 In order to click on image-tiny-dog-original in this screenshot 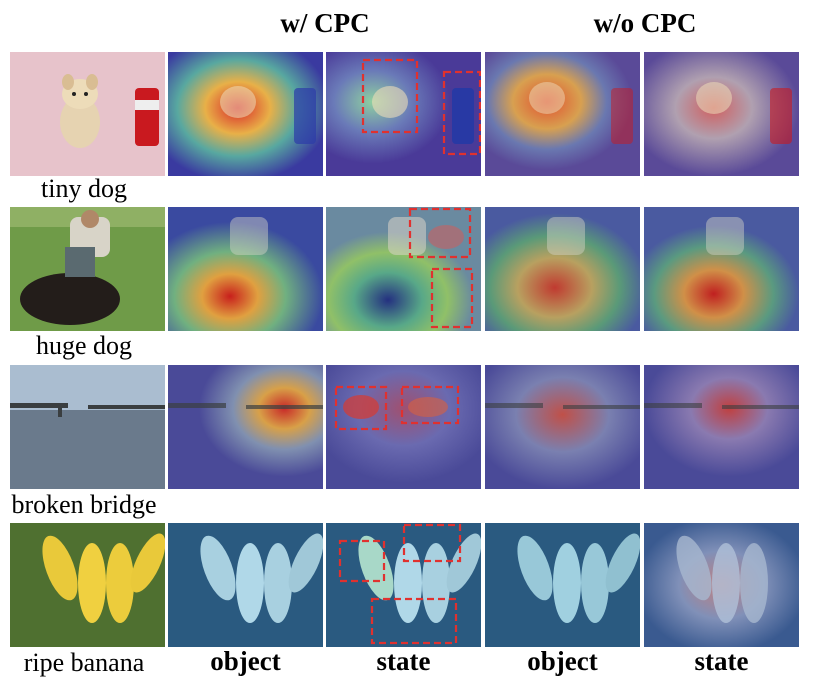, I will do `click(87, 114)`.